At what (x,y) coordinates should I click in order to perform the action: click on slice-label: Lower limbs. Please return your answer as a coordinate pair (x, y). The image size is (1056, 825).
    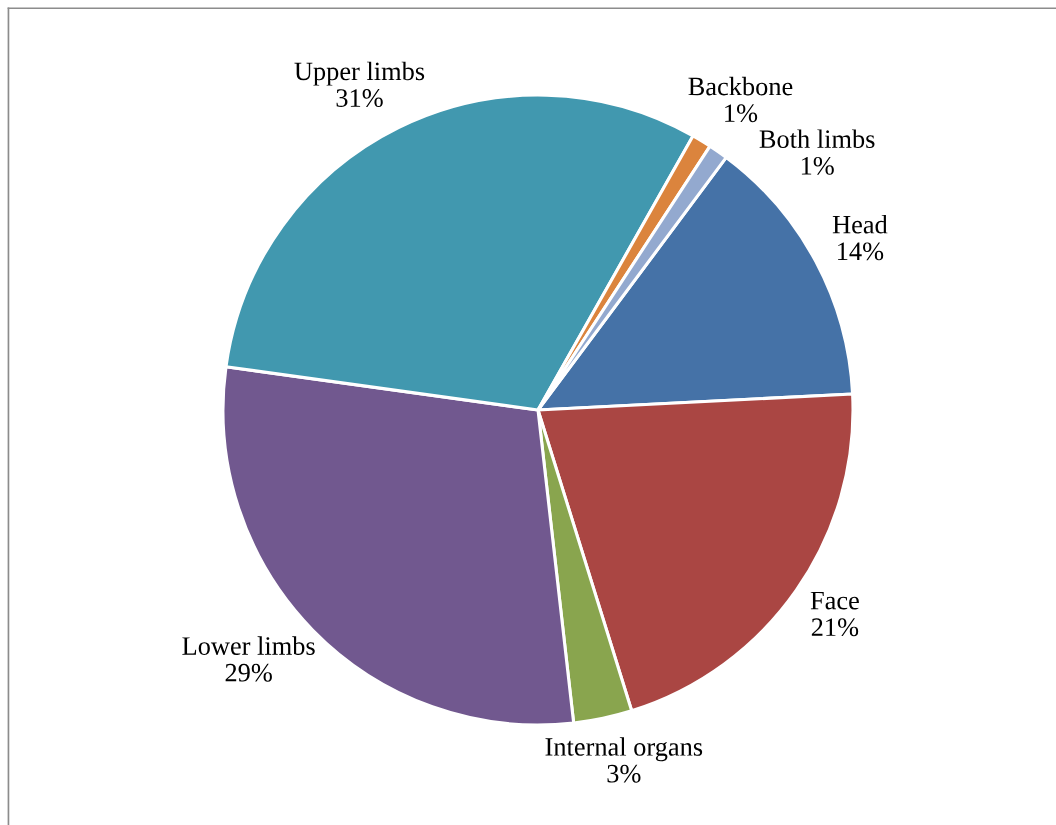
    Looking at the image, I should click on (248, 645).